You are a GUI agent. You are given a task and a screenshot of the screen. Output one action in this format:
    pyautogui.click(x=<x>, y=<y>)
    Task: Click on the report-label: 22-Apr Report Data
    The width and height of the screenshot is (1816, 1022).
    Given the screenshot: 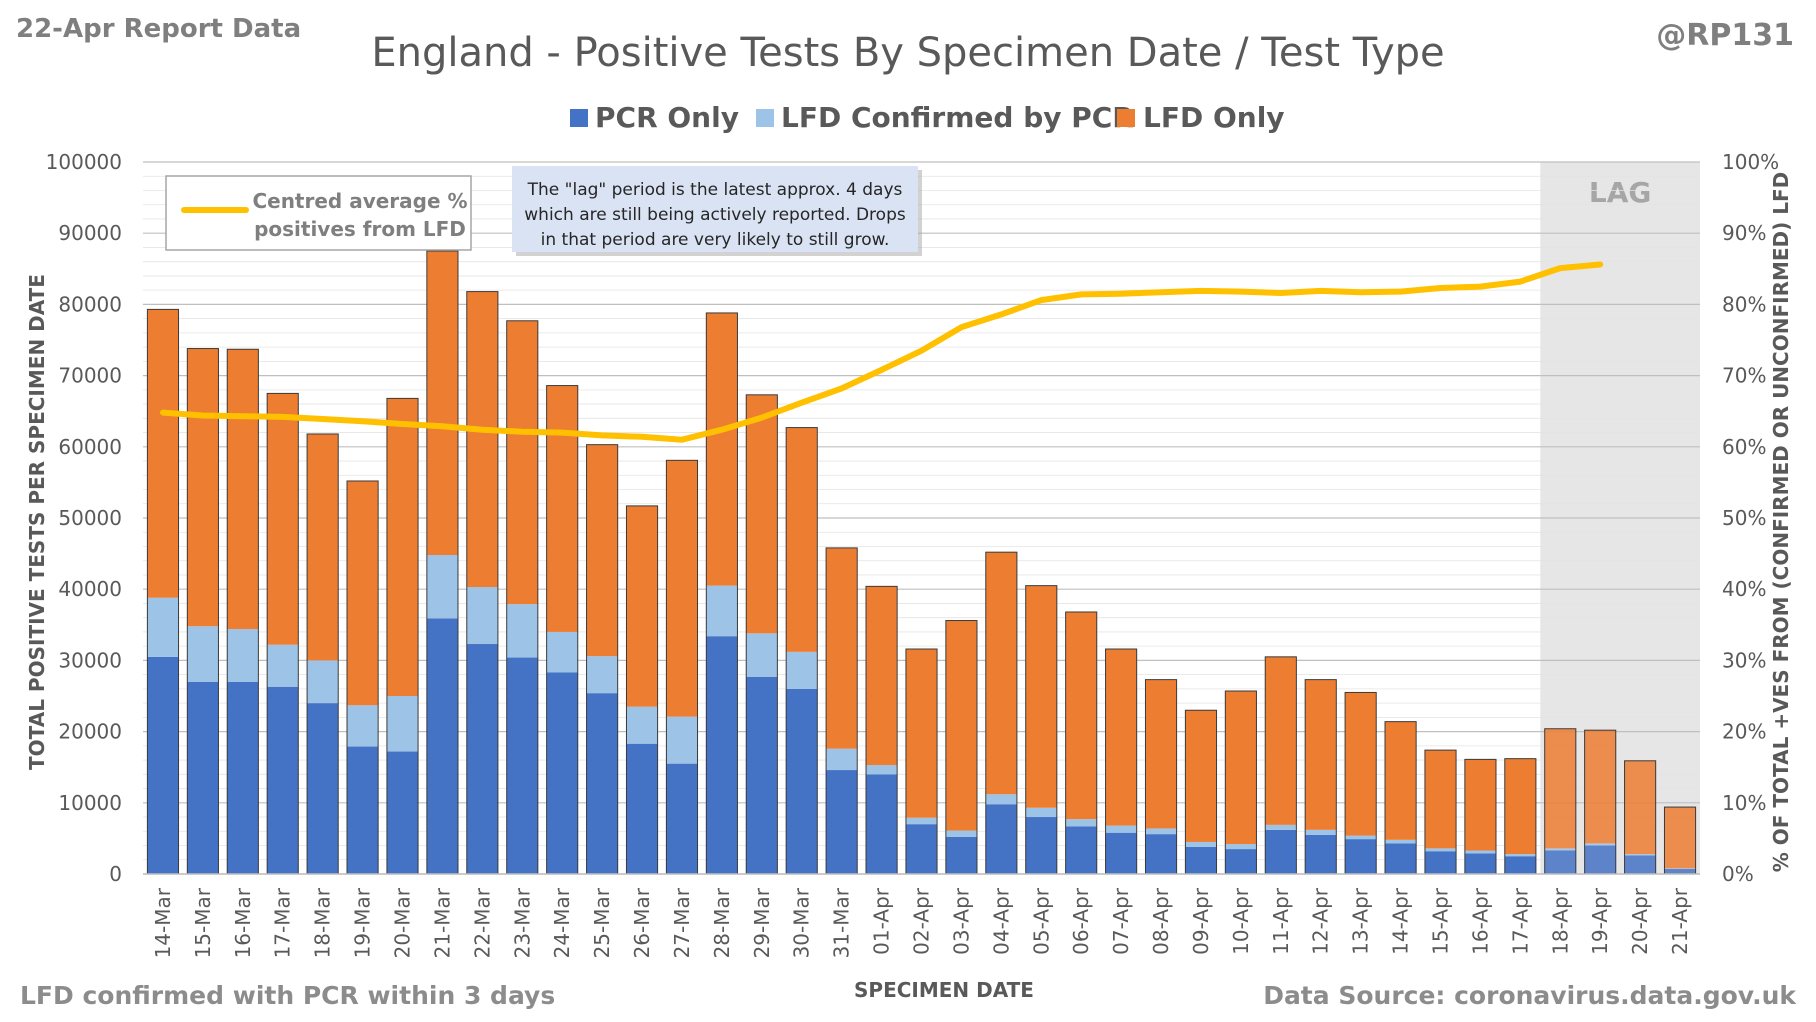 What is the action you would take?
    pyautogui.click(x=159, y=29)
    